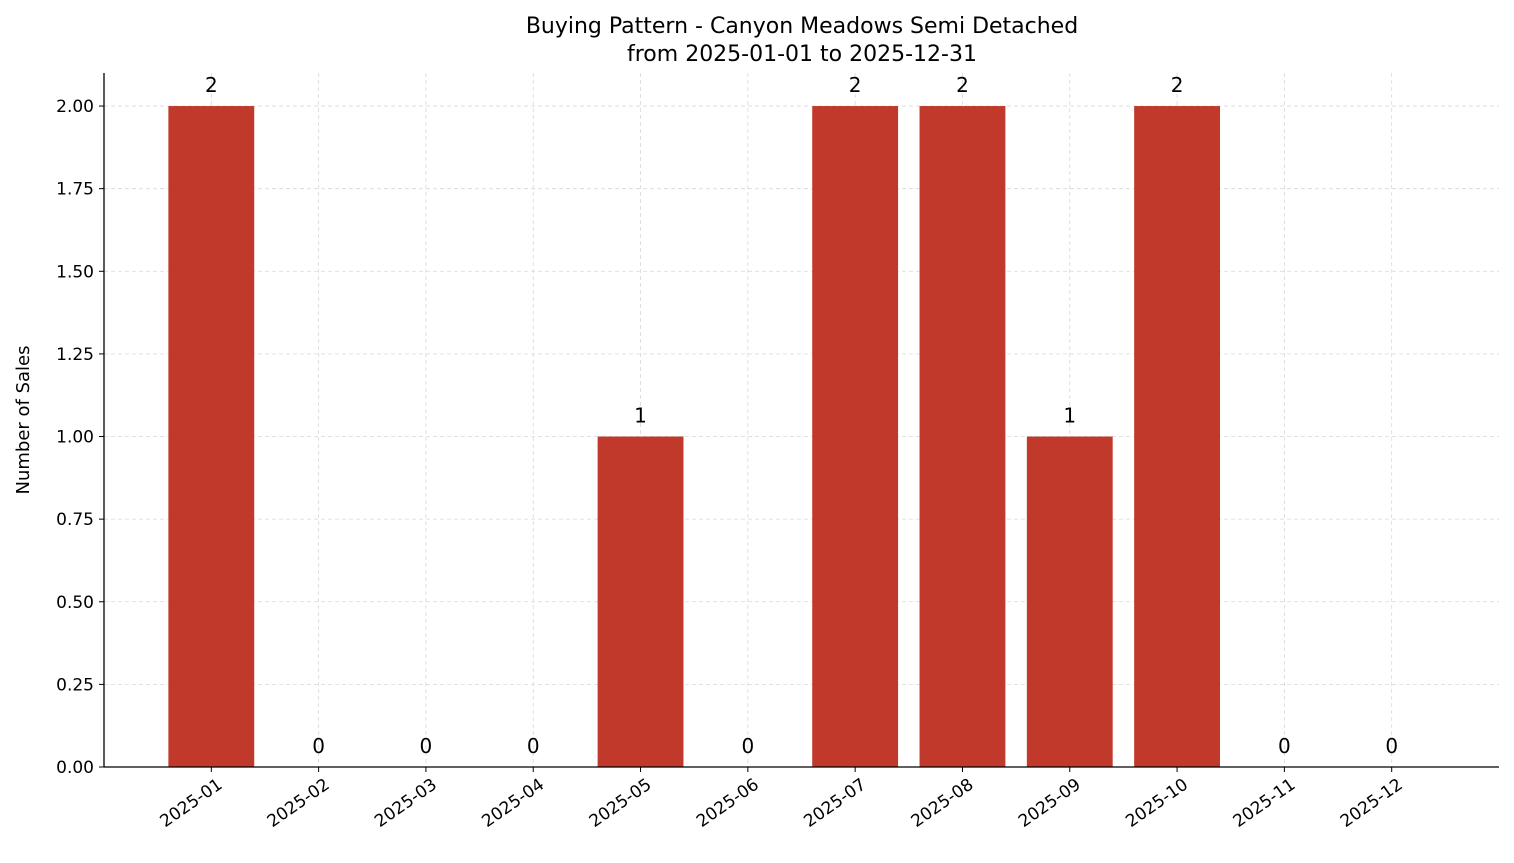  Describe the element at coordinates (192, 803) in the screenshot. I see `x-tick-label: 2025-01` at that location.